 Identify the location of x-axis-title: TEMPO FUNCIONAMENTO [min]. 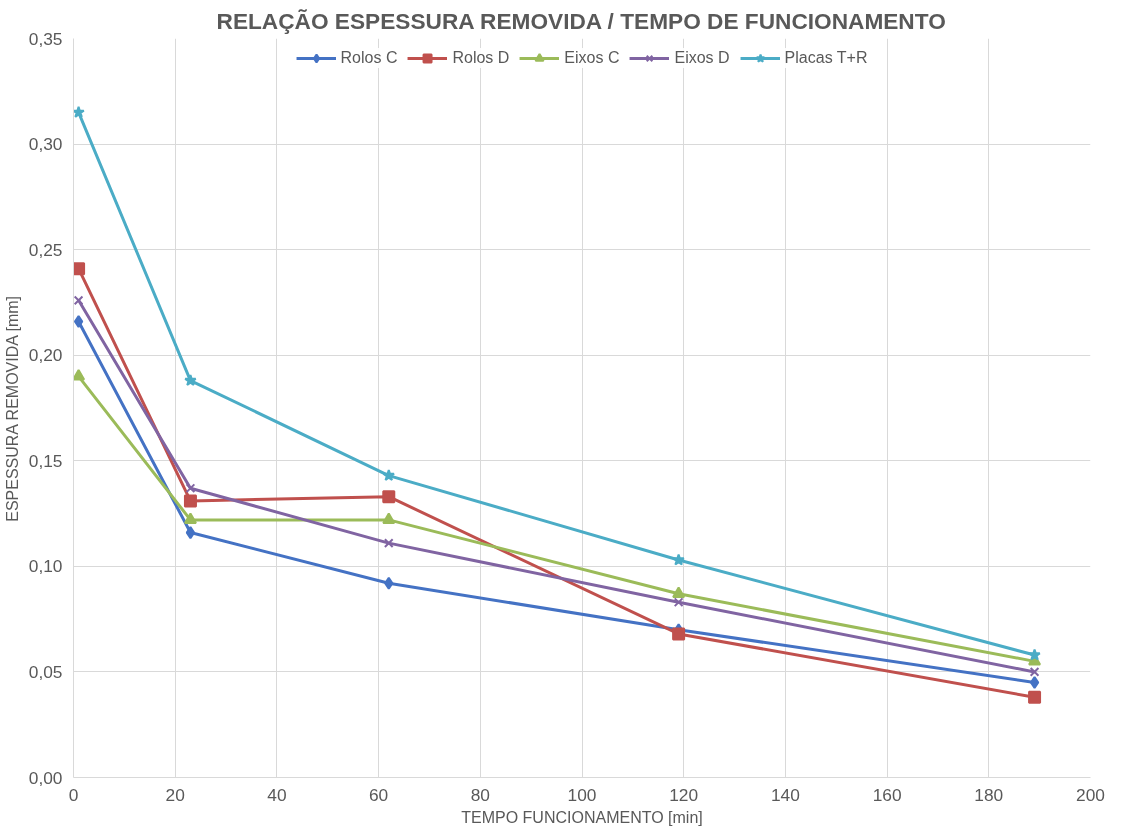
(582, 817).